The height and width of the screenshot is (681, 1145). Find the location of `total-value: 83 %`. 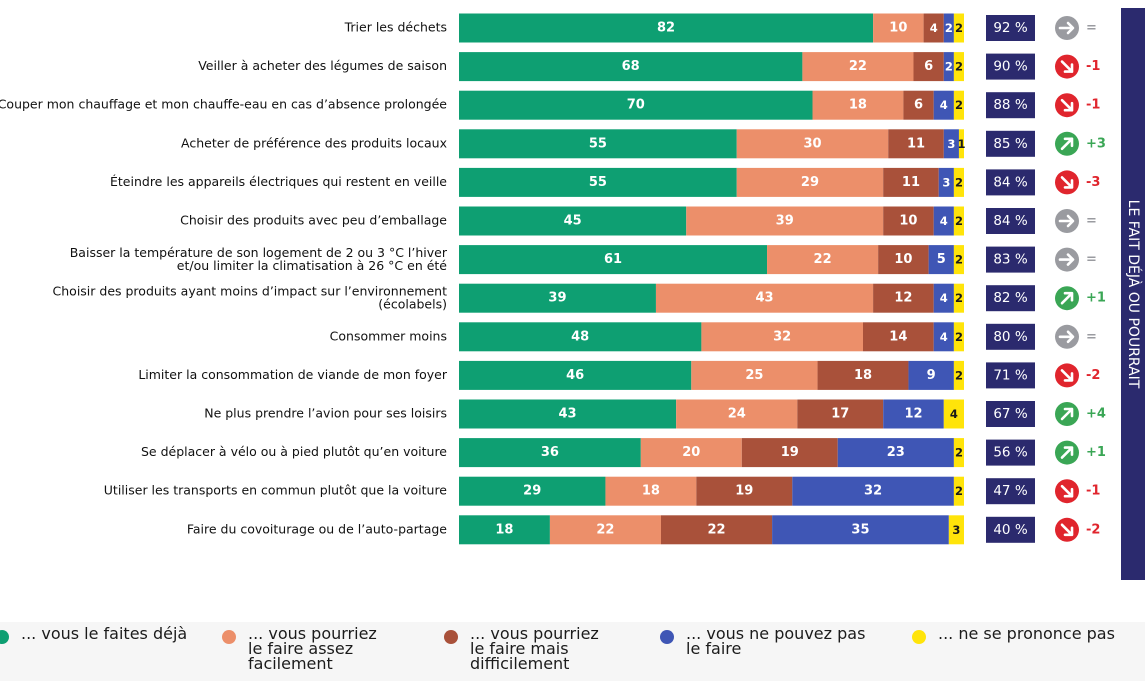

total-value: 83 % is located at coordinates (1010, 260).